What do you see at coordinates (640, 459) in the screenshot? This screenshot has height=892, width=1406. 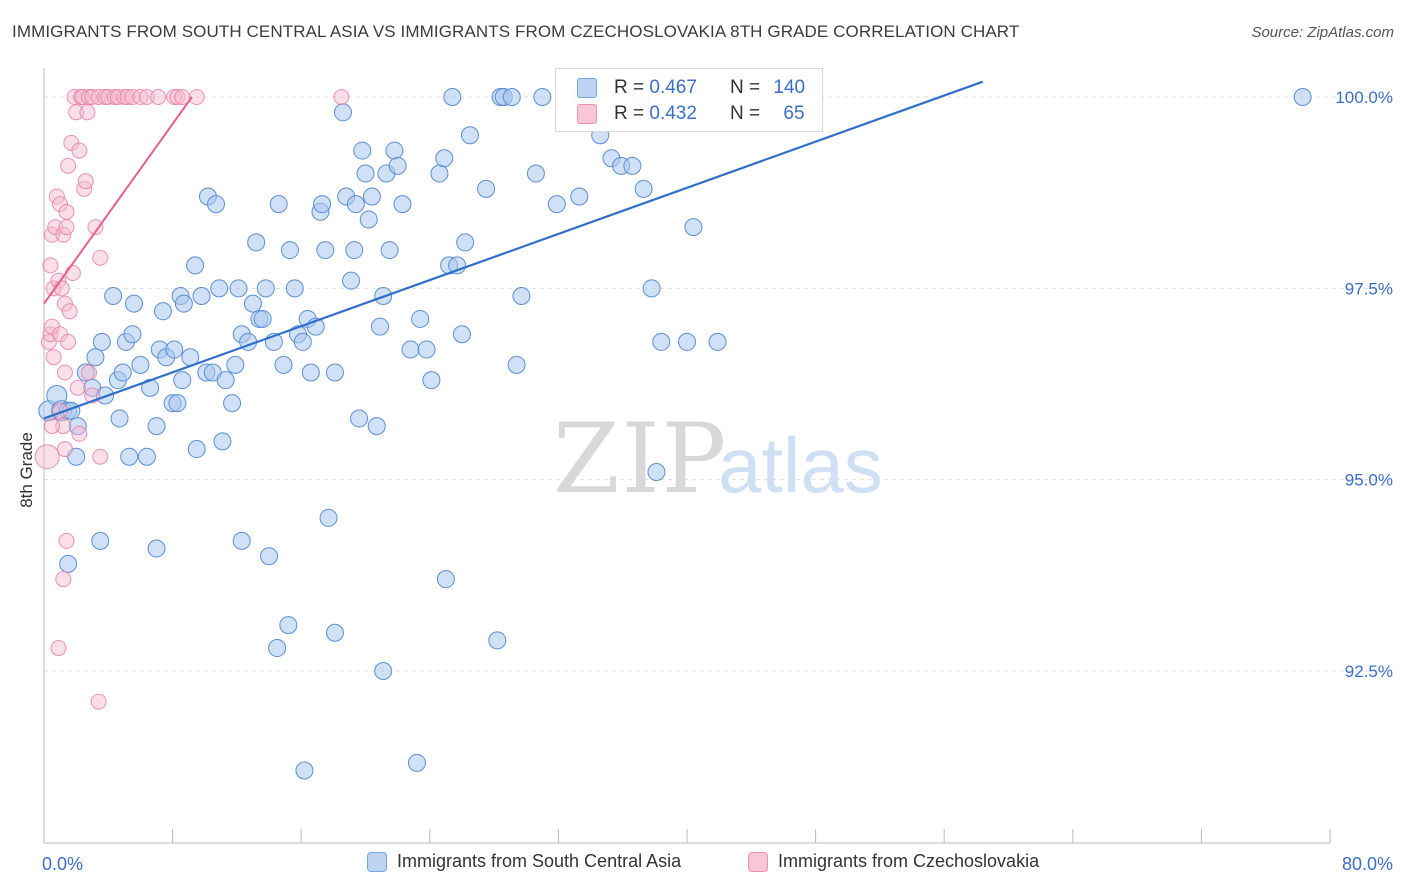 I see `watermark-zip: ZIP` at bounding box center [640, 459].